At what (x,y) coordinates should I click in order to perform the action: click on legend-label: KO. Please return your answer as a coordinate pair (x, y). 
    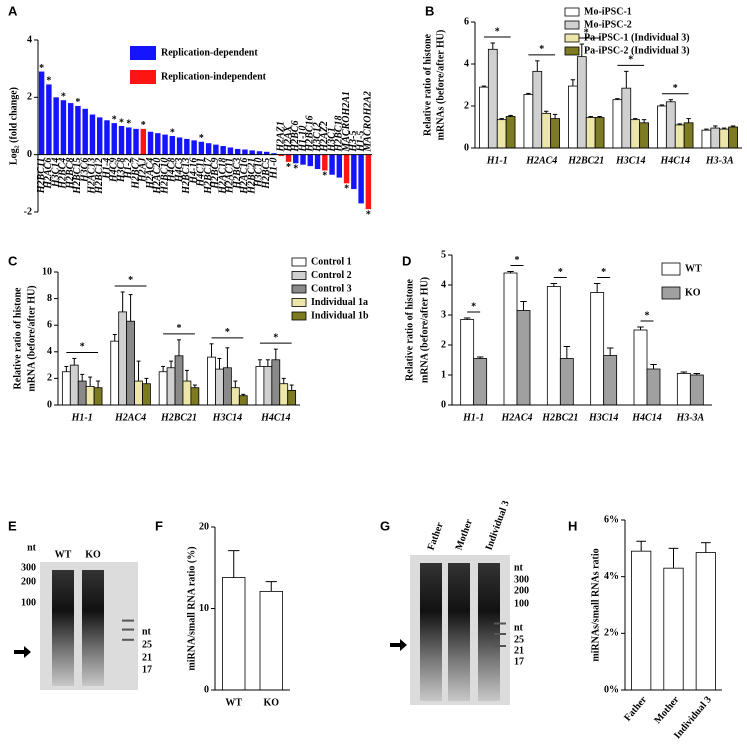
    Looking at the image, I should click on (693, 292).